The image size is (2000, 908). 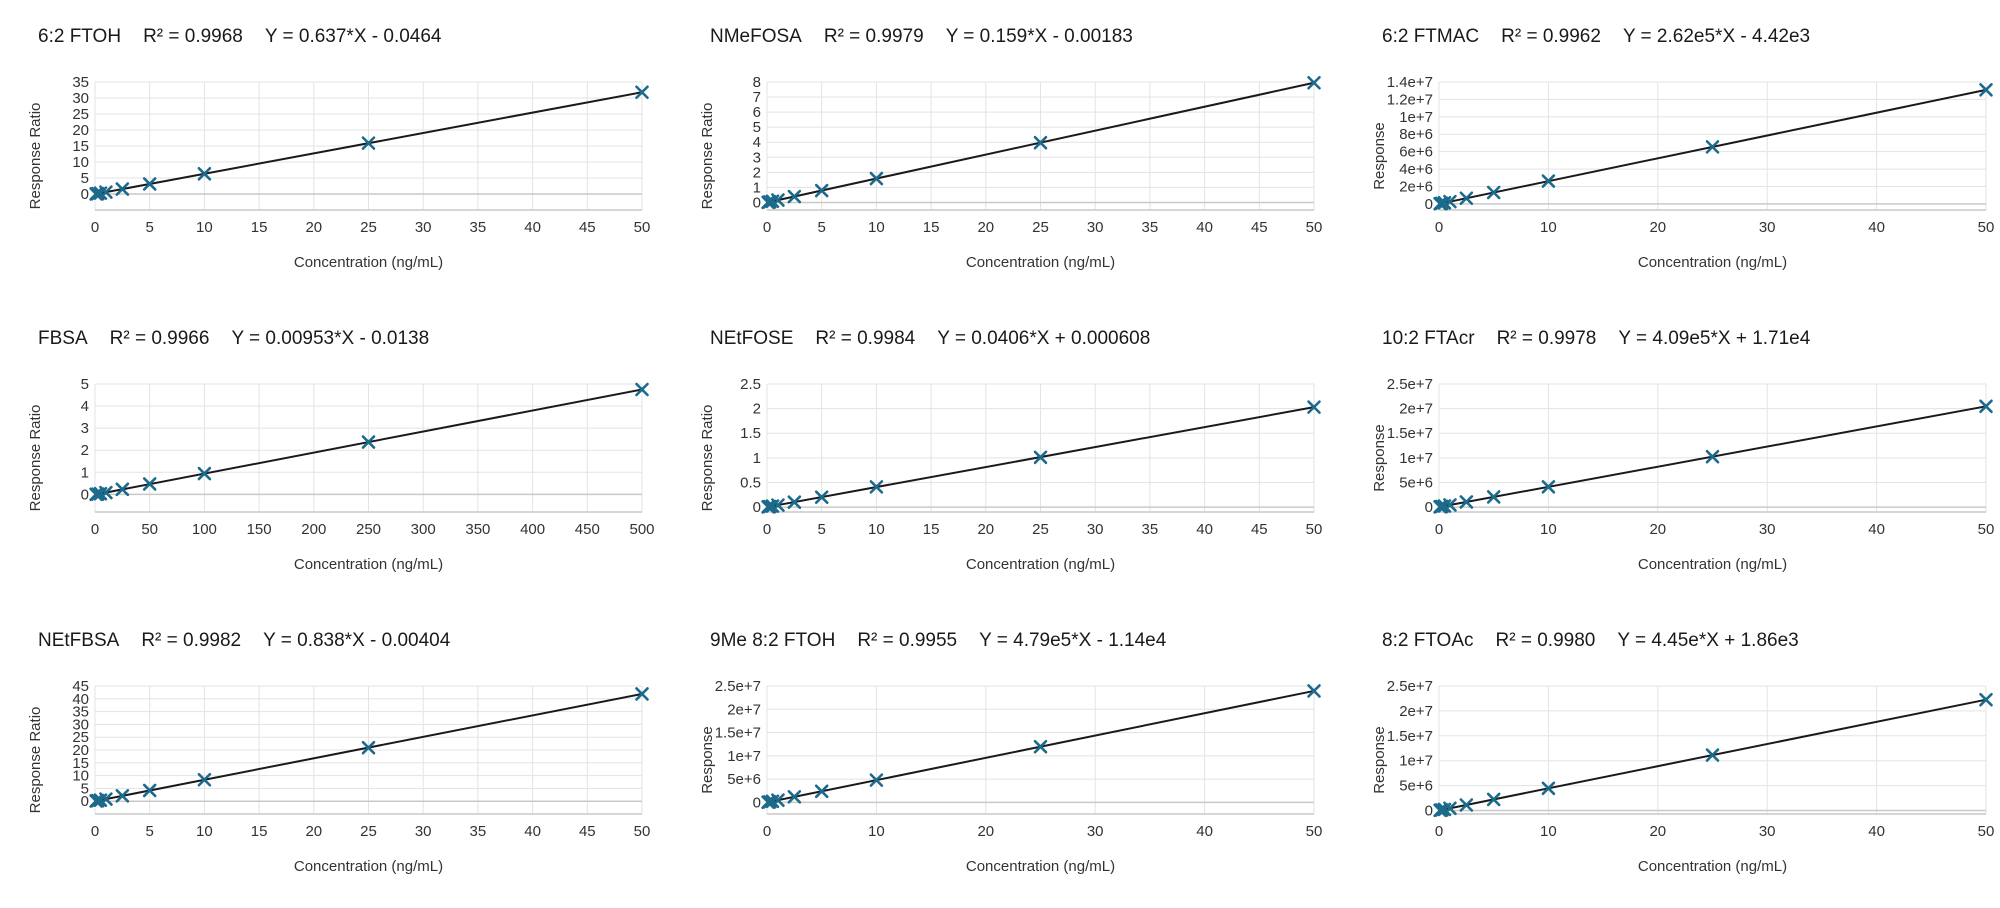 What do you see at coordinates (259, 529) in the screenshot?
I see `x-tick-label: 150` at bounding box center [259, 529].